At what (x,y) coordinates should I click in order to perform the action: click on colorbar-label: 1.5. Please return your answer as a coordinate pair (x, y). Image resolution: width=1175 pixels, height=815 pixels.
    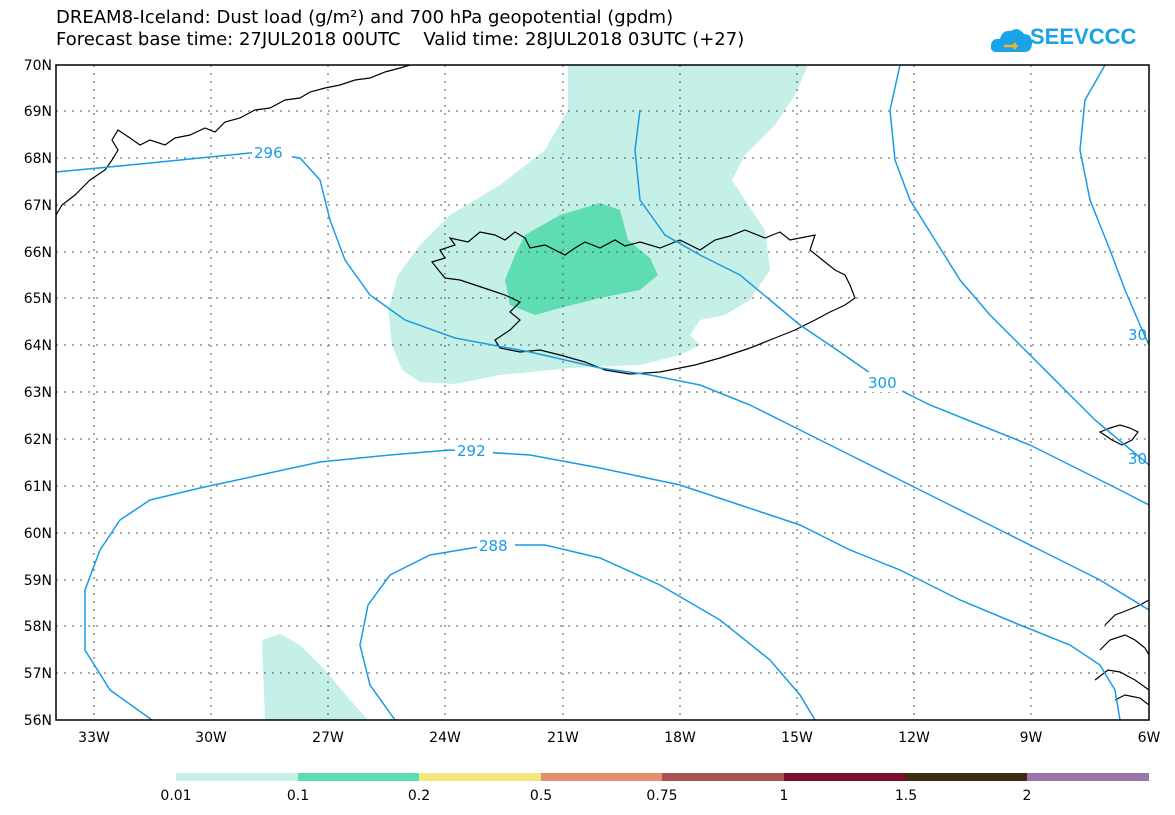
    Looking at the image, I should click on (906, 796).